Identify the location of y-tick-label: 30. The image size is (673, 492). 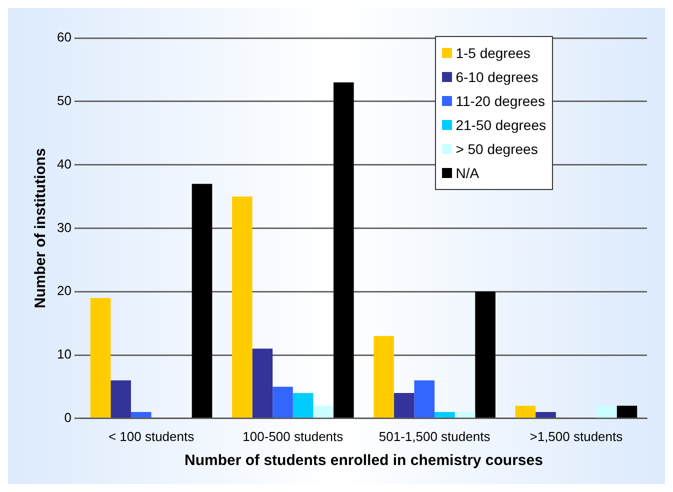
(64, 227).